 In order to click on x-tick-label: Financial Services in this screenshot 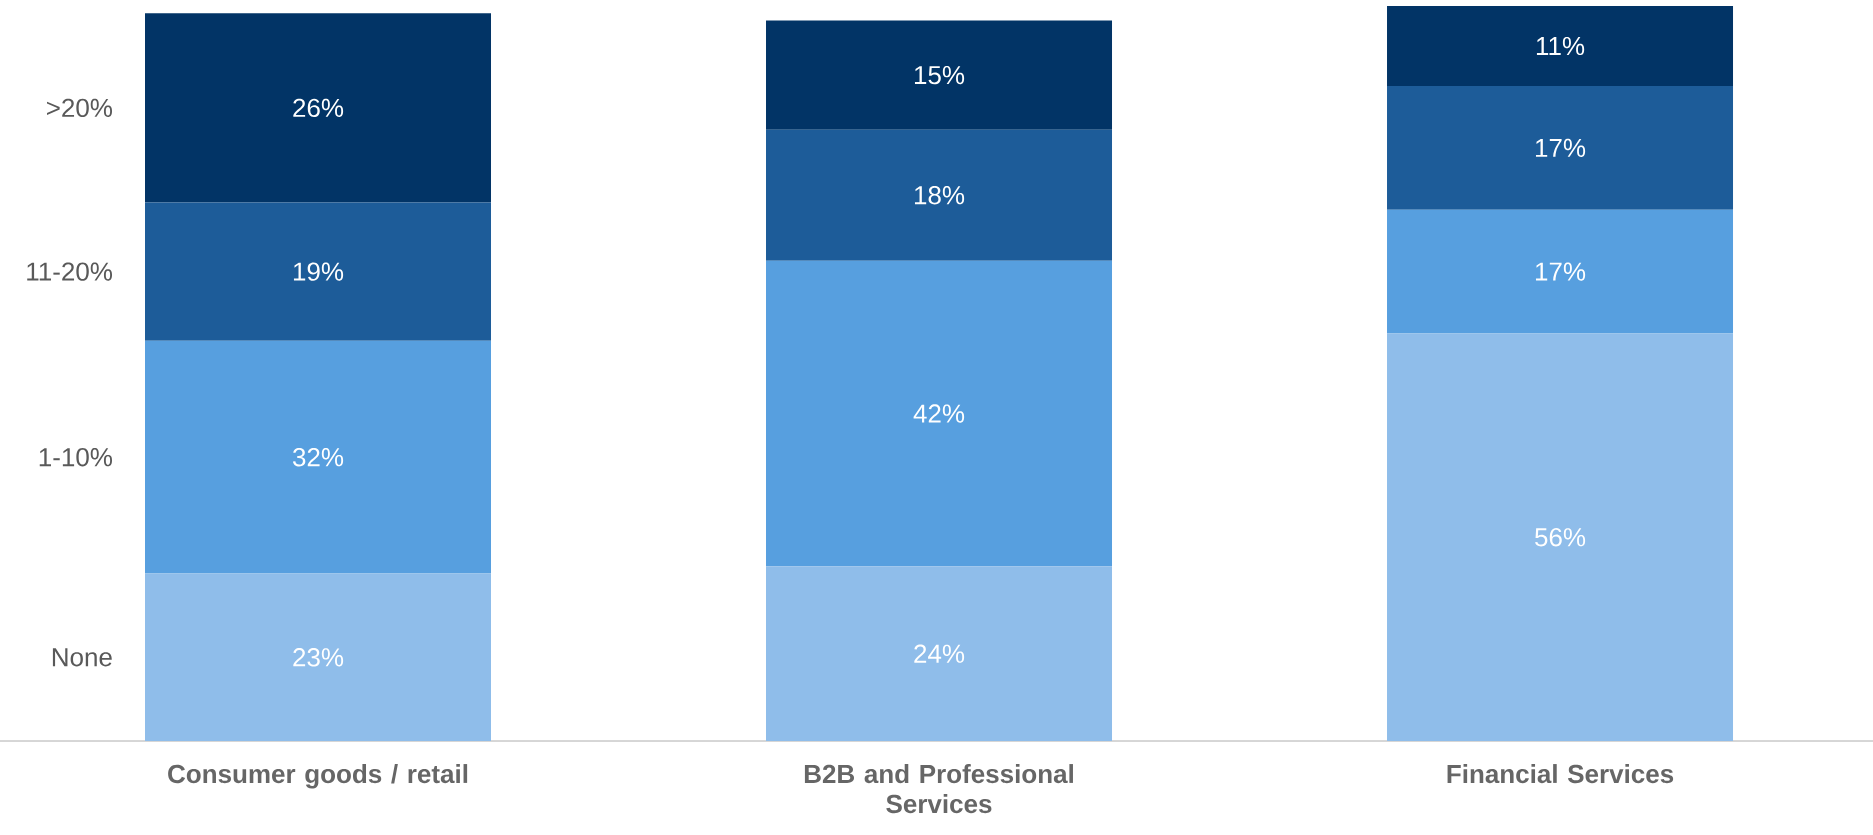, I will do `click(1560, 774)`.